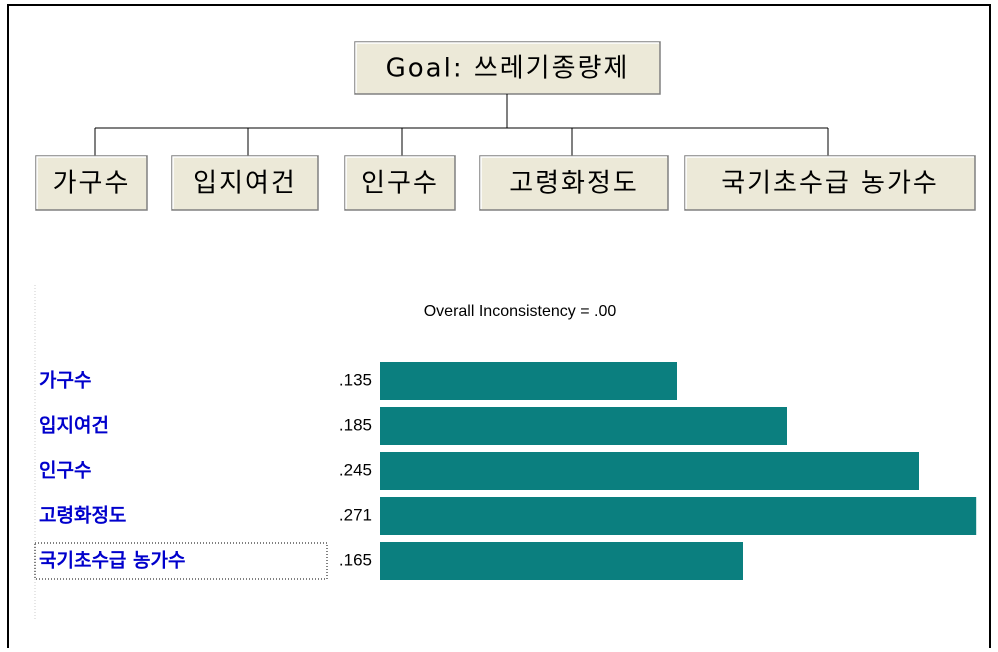 The height and width of the screenshot is (652, 998). What do you see at coordinates (82, 516) in the screenshot?
I see `category-label: 고령화정도` at bounding box center [82, 516].